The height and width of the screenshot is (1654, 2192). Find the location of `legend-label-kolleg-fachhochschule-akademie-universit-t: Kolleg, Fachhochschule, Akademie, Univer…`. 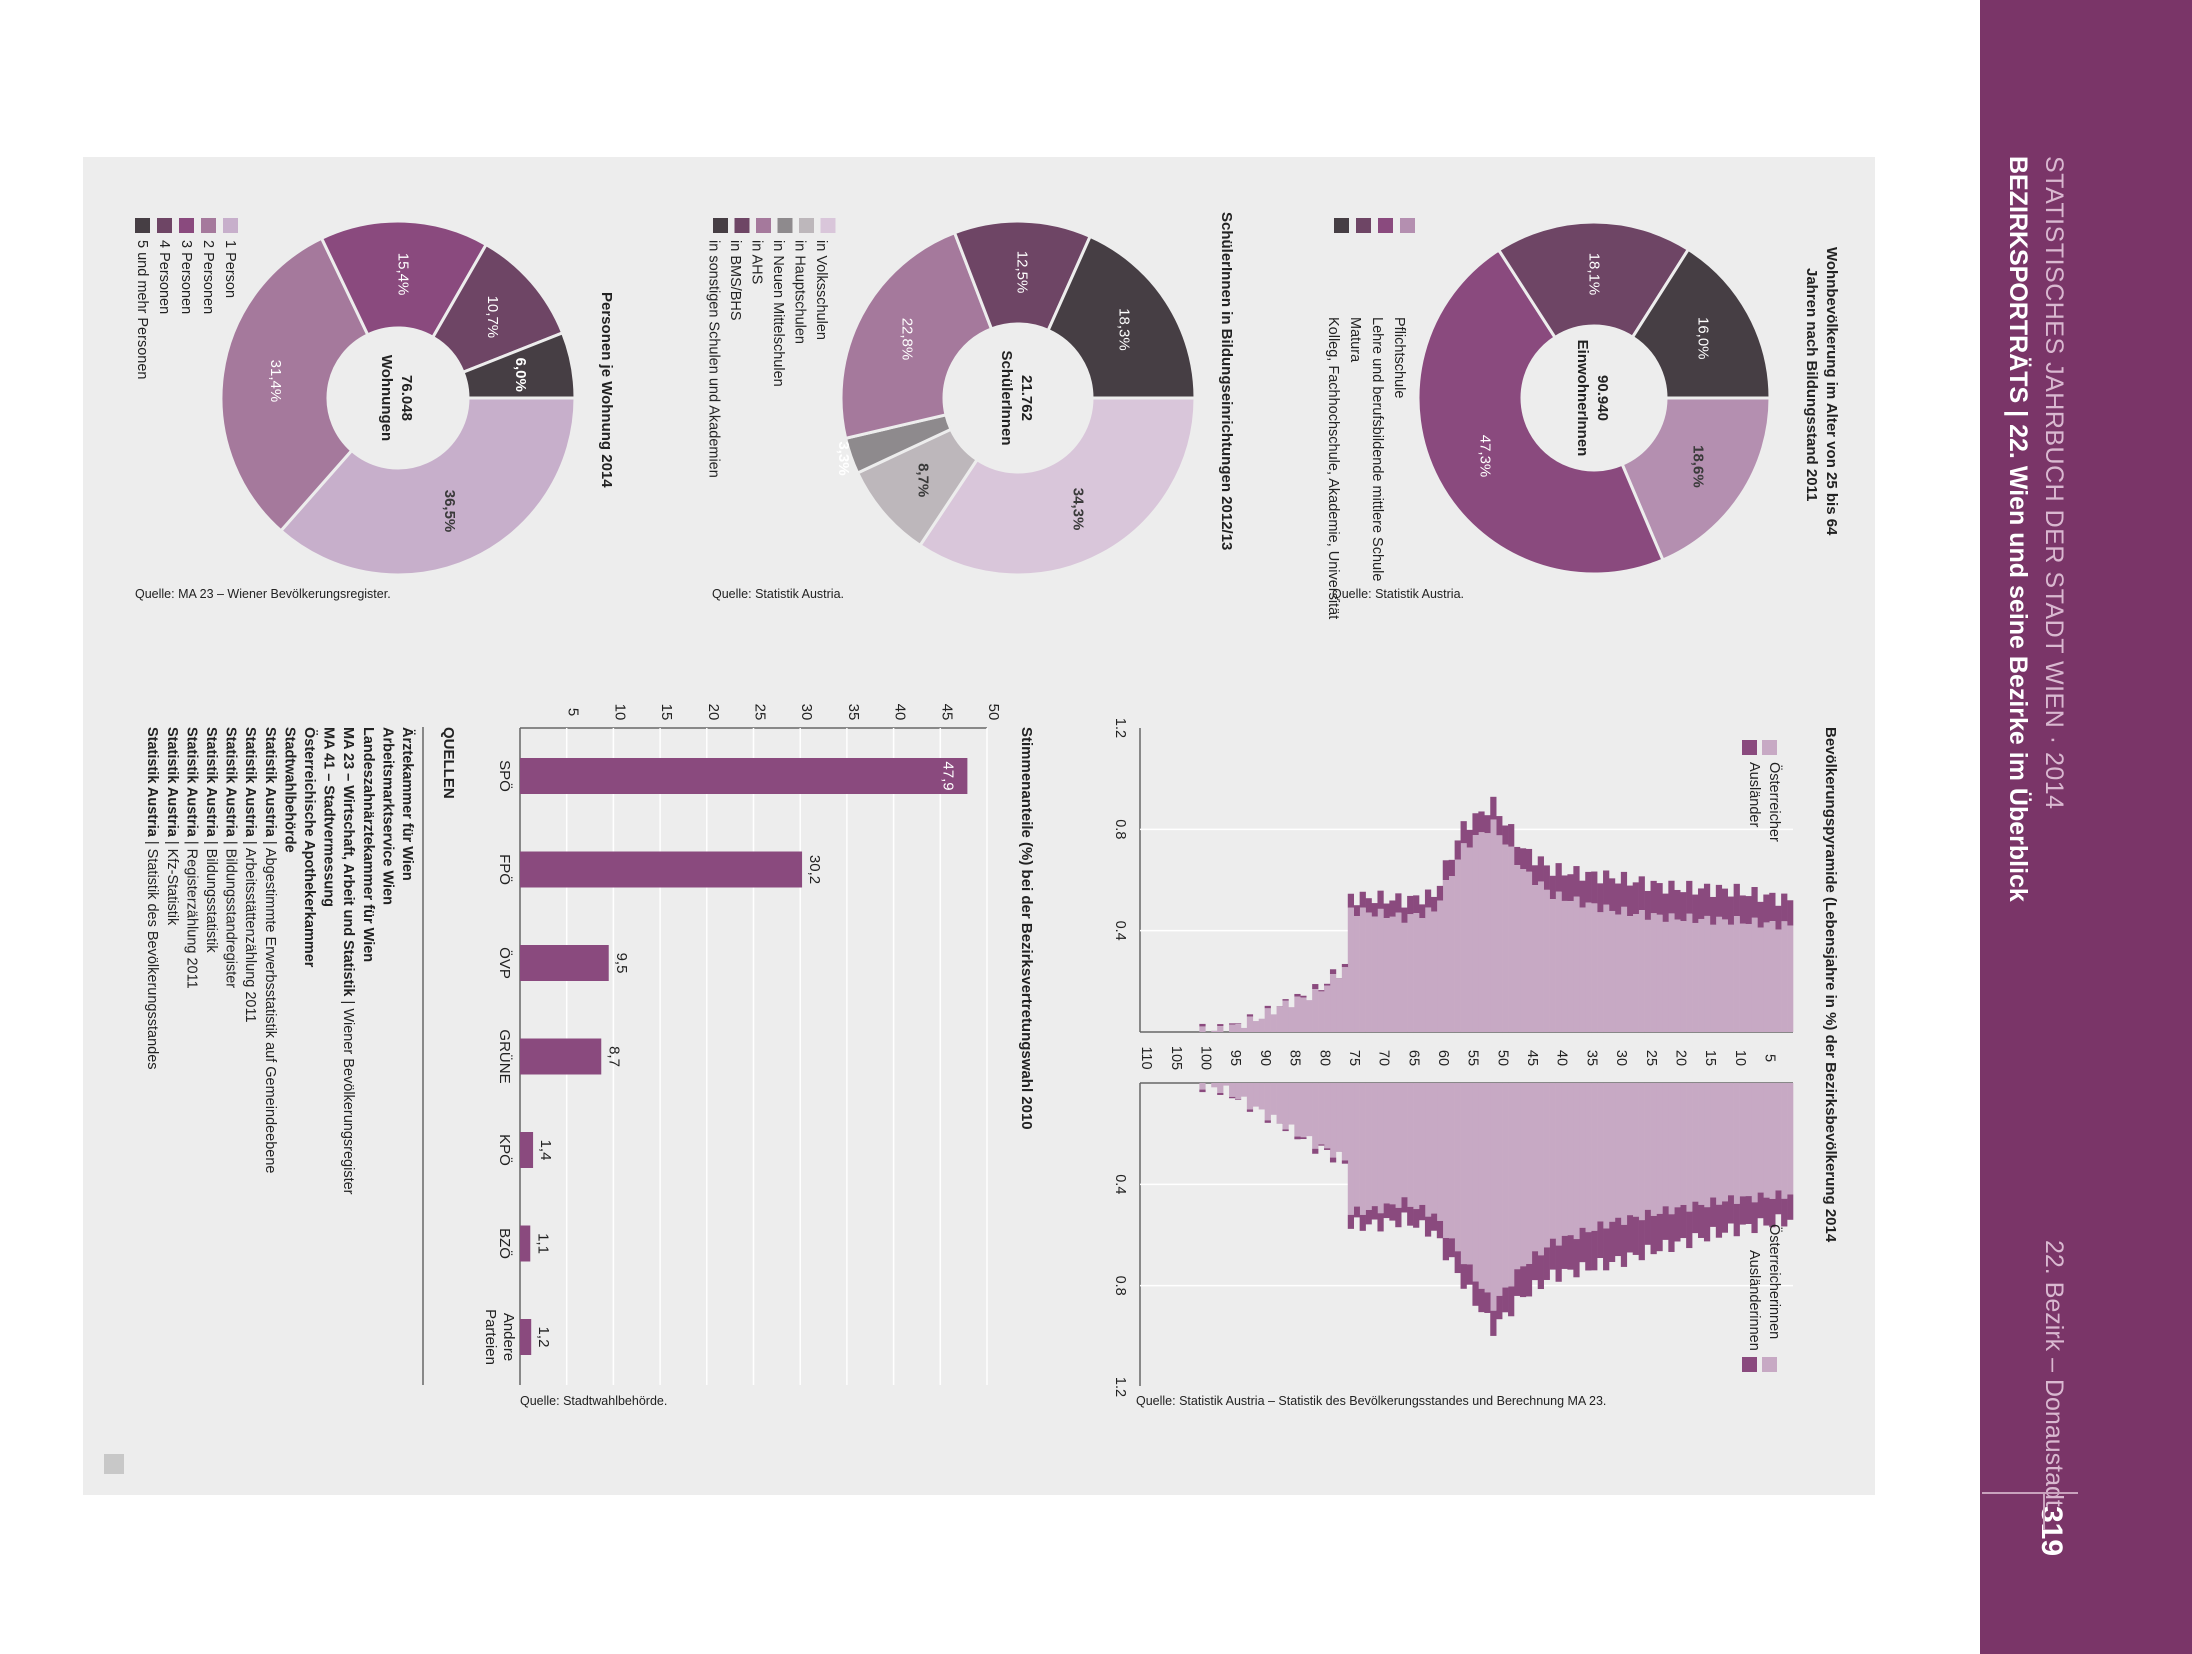

legend-label-kolleg-fachhochschule-akademie-universit-t: Kolleg, Fachhochschule, Akademie, Univer… is located at coordinates (1333, 468).